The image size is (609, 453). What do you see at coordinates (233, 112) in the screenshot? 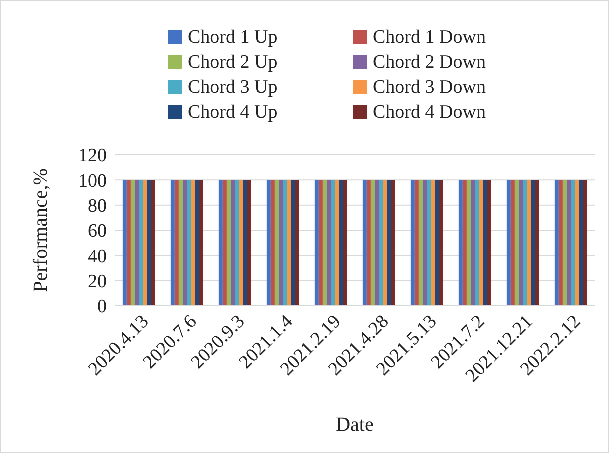
I see `legend-label: Chord 4 Up` at bounding box center [233, 112].